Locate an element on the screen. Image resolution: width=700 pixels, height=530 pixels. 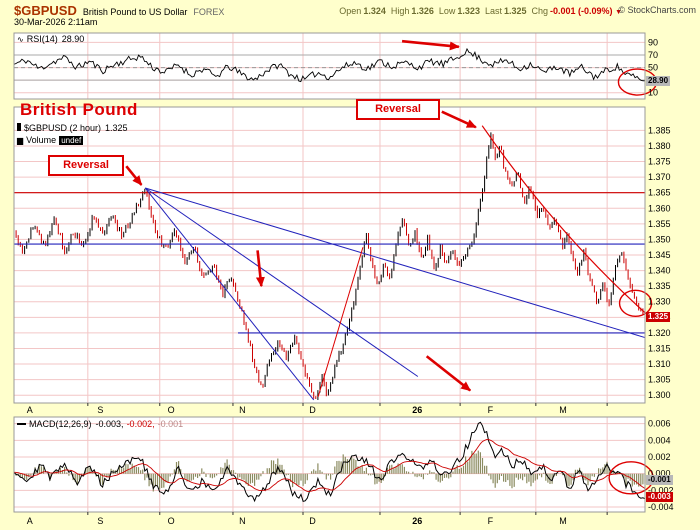
axis-tick-label: 1.365 is located at coordinates (659, 193).